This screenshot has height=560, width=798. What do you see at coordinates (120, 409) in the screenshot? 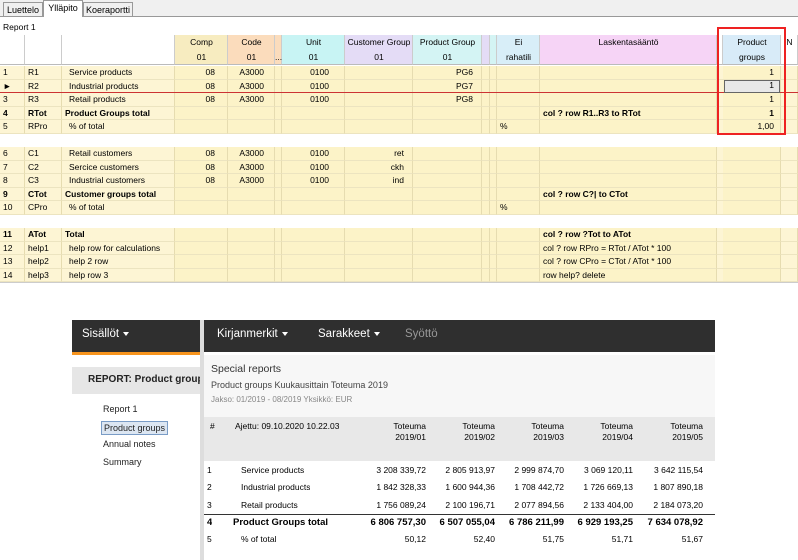
I see `sidebar-link: Report 1` at bounding box center [120, 409].